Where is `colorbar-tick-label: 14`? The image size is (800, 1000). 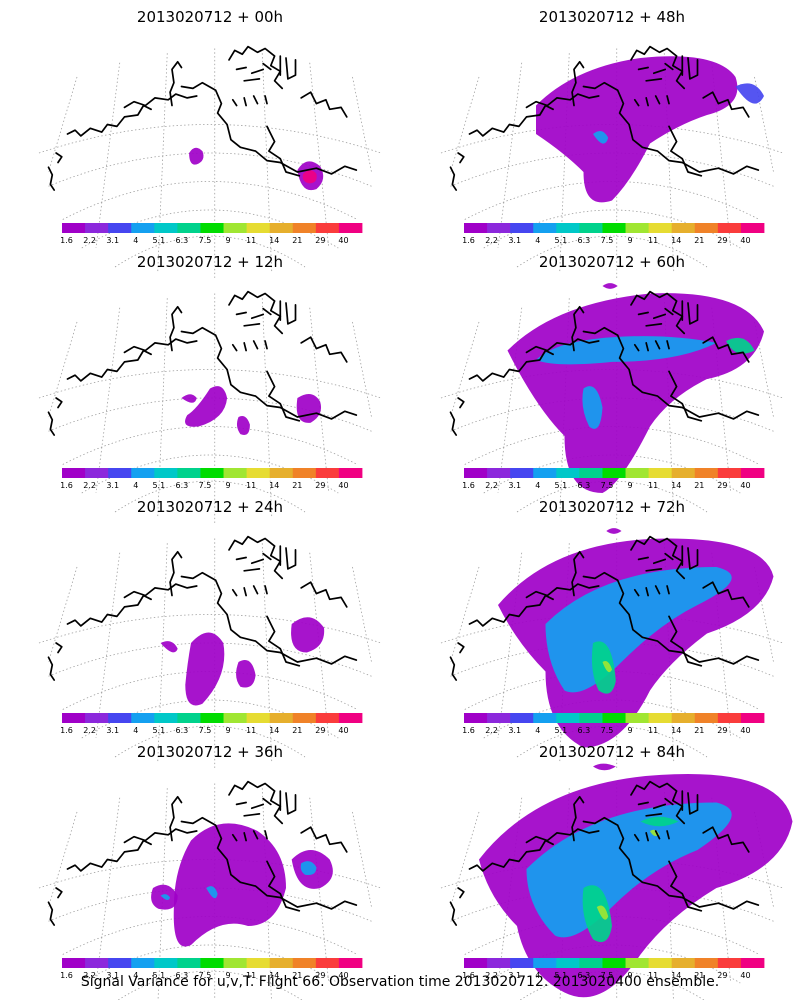
colorbar-tick-label: 14 is located at coordinates (274, 485).